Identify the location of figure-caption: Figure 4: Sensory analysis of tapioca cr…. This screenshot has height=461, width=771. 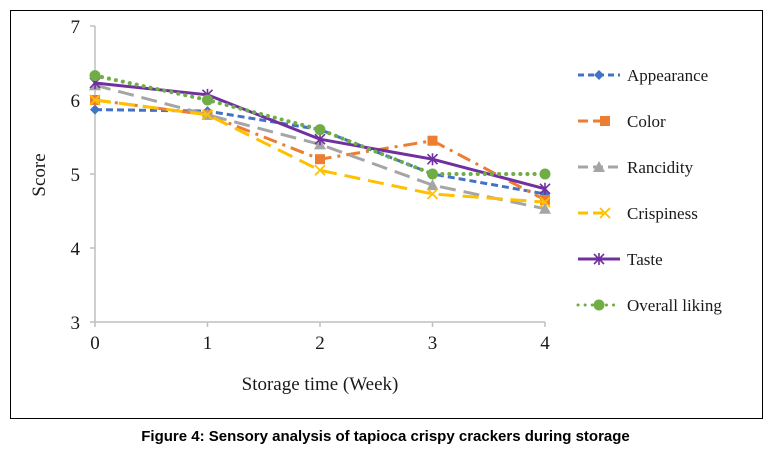
(385, 436).